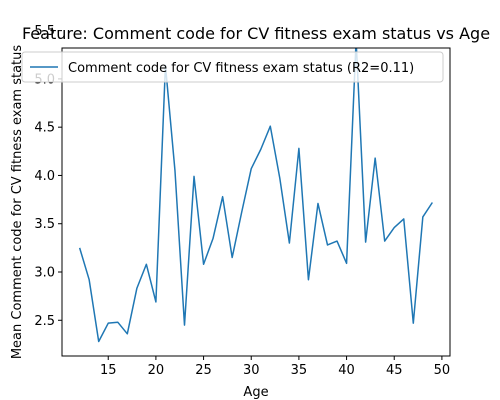 The height and width of the screenshot is (400, 500). Describe the element at coordinates (44, 176) in the screenshot. I see `y-tick-label: 4.0` at that location.